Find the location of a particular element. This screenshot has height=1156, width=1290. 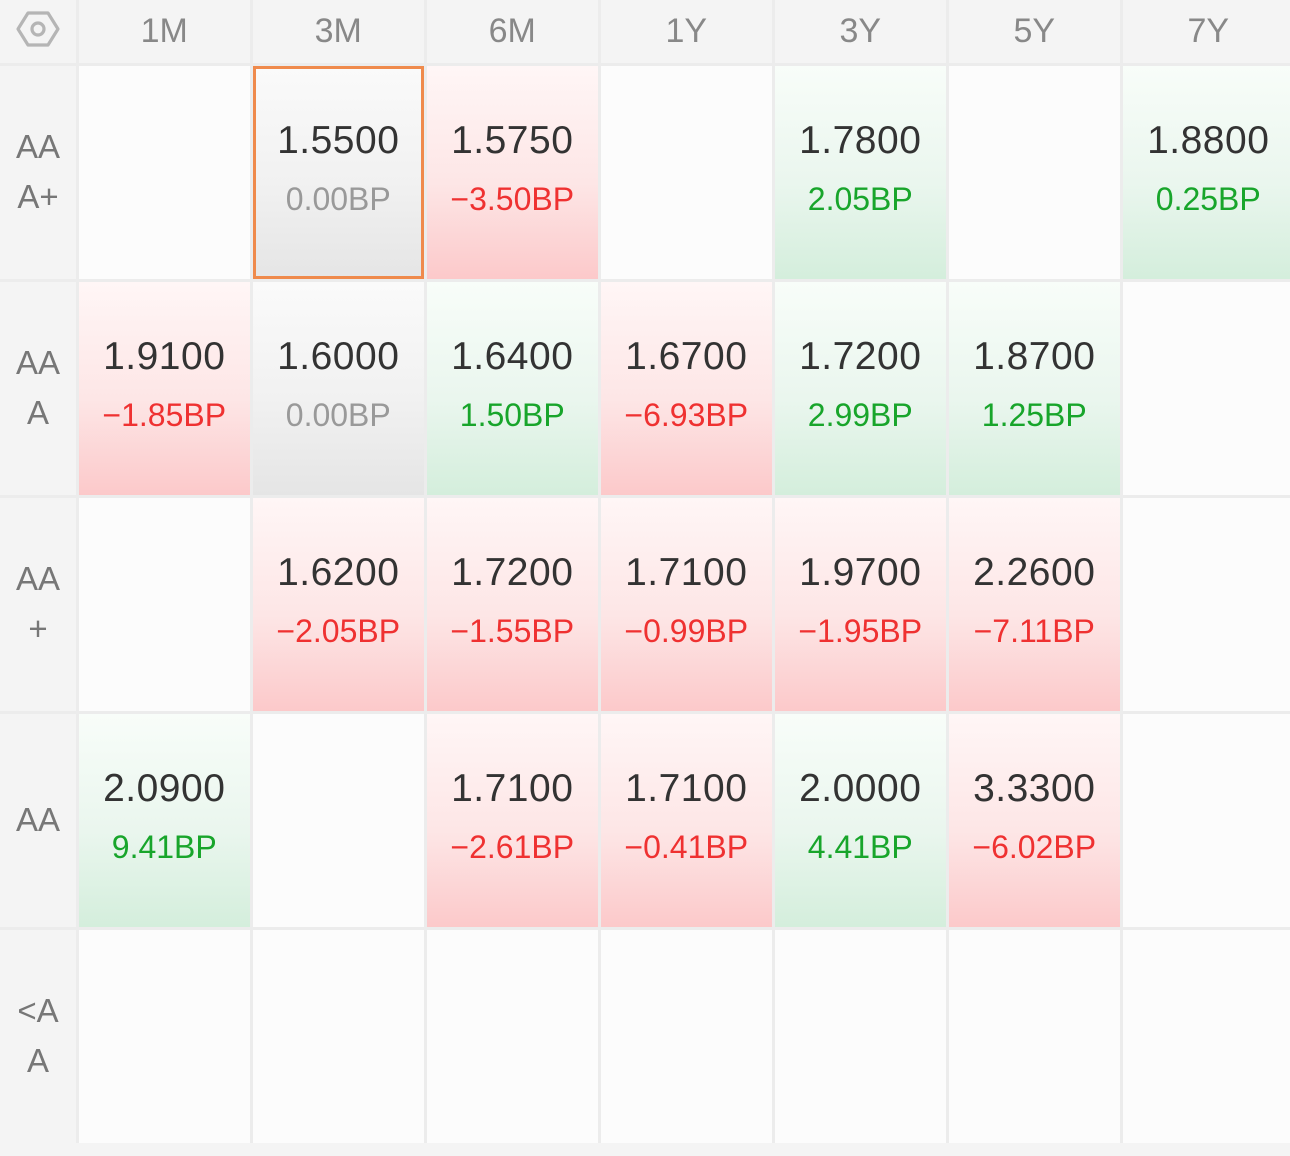

yield-value: 2.0900 is located at coordinates (164, 789).